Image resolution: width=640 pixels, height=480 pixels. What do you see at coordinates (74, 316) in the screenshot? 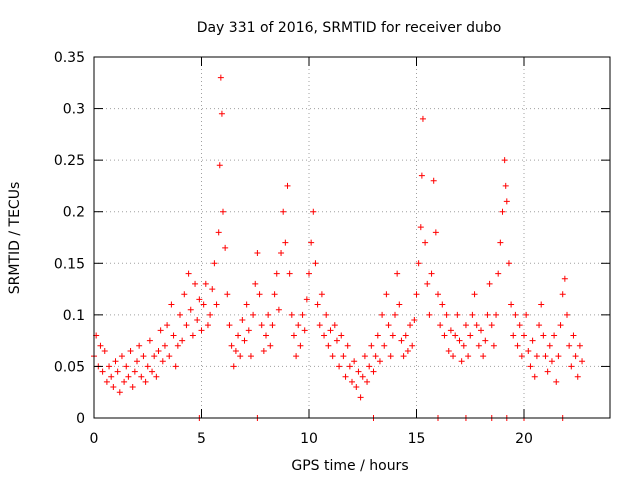
I see `y-tick-label: 0.1` at bounding box center [74, 316].